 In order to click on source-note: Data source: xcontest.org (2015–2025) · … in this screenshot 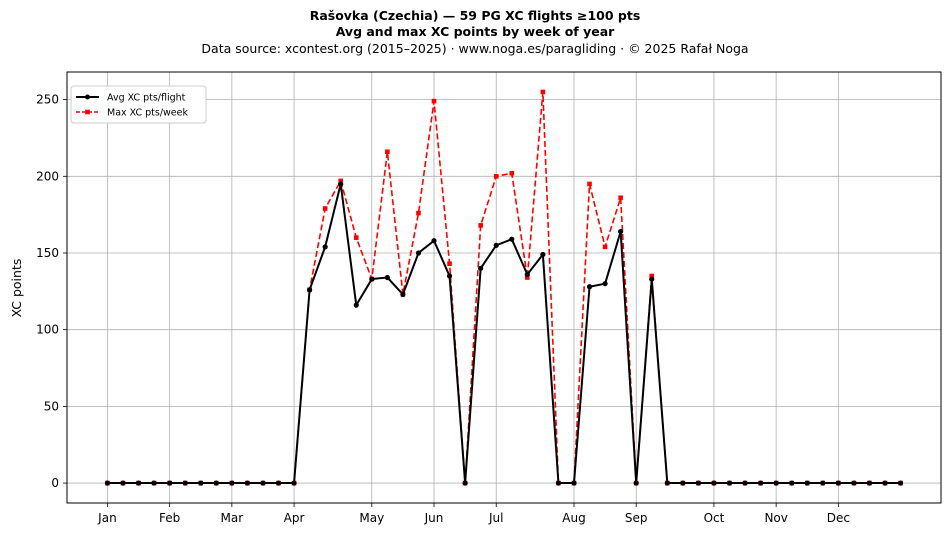, I will do `click(475, 48)`.